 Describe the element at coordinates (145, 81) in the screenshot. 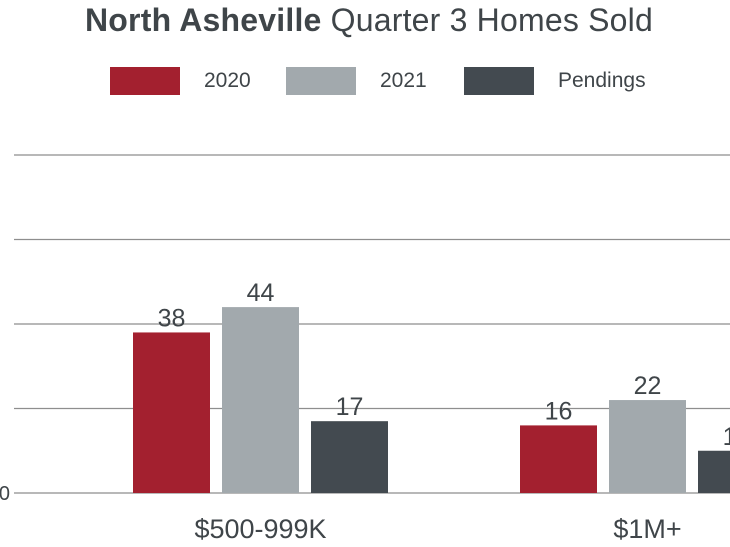

I see `legend-swatch-2020` at that location.